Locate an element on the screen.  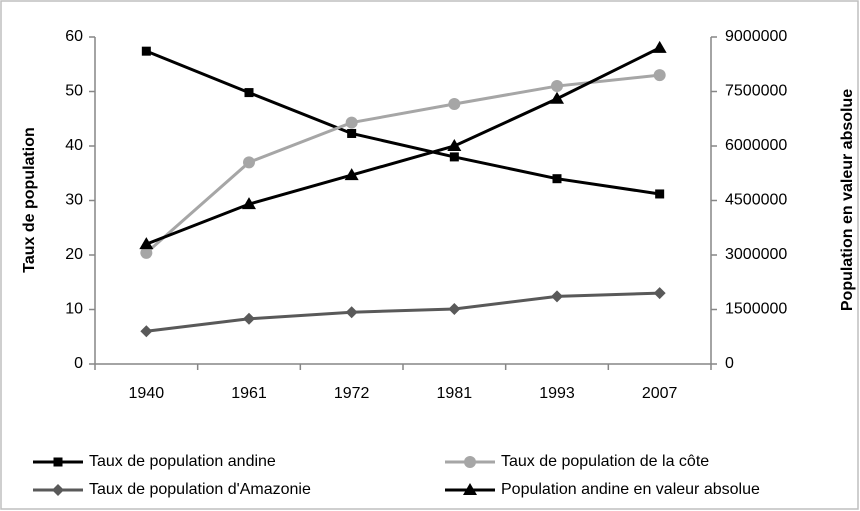
legend-label: Population andine en valeur absolue is located at coordinates (630, 489).